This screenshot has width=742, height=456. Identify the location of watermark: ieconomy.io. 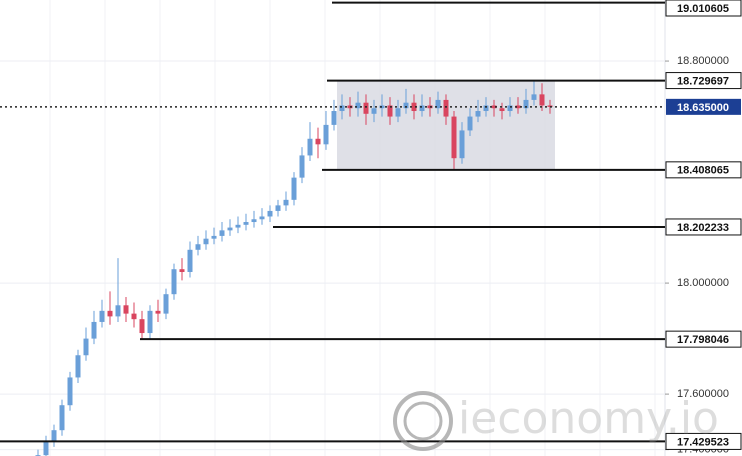
(556, 421).